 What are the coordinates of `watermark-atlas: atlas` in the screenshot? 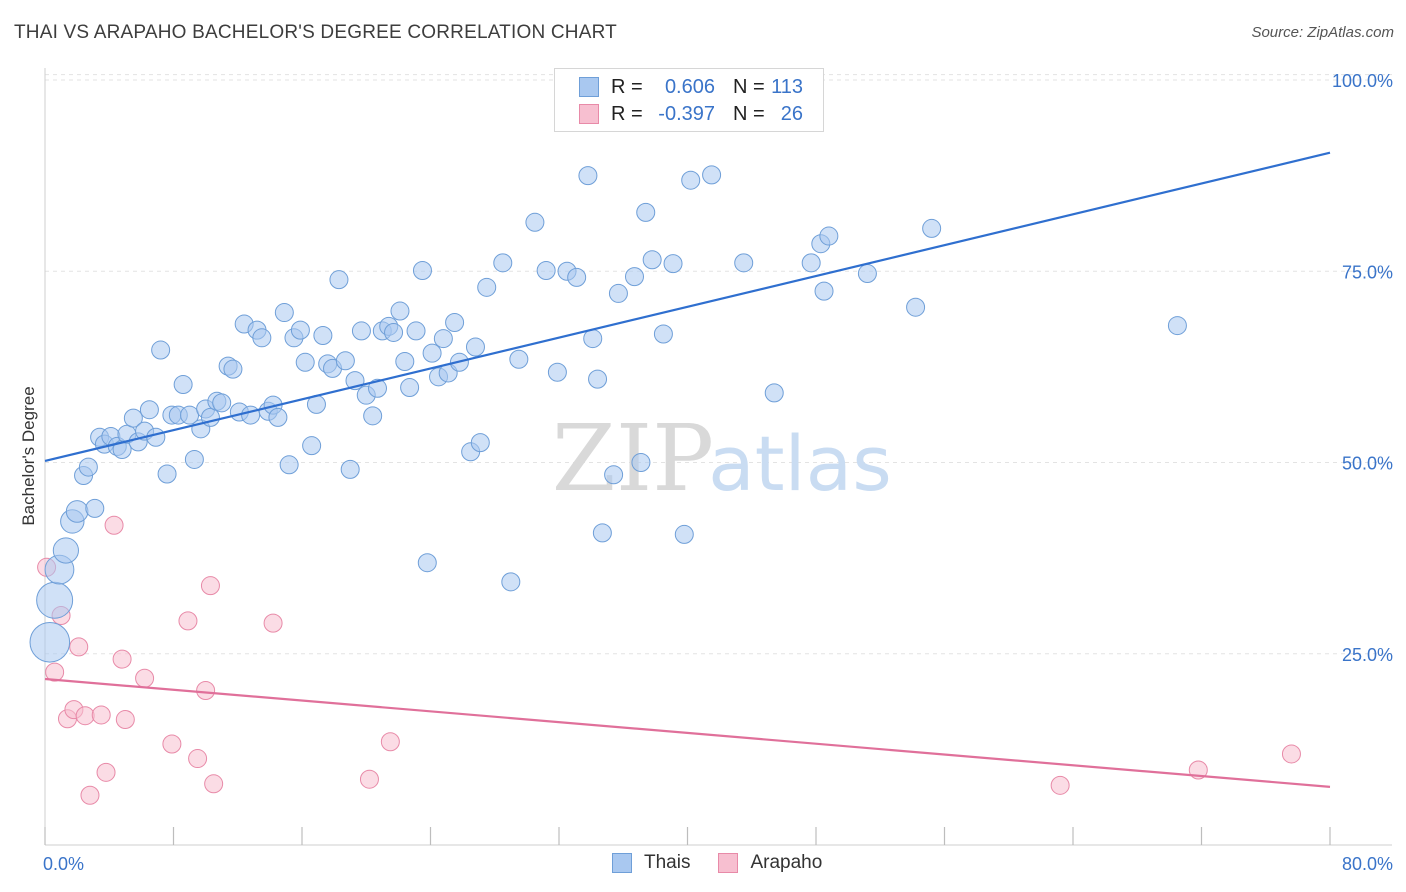 It's located at (800, 463).